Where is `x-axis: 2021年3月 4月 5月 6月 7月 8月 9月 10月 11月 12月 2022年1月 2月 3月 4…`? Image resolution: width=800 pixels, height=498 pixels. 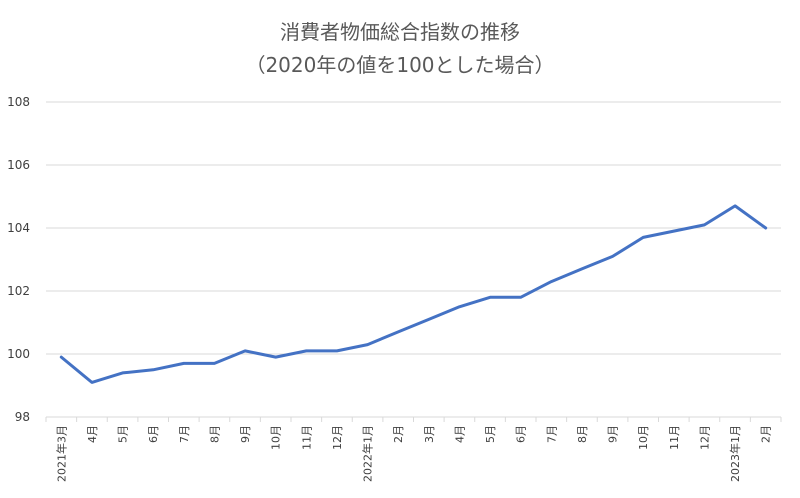
x-axis: 2021年3月 4月 5月 6月 7月 8月 9月 10月 11月 12月 2022年1月 2月 3月 4… is located at coordinates (413, 449).